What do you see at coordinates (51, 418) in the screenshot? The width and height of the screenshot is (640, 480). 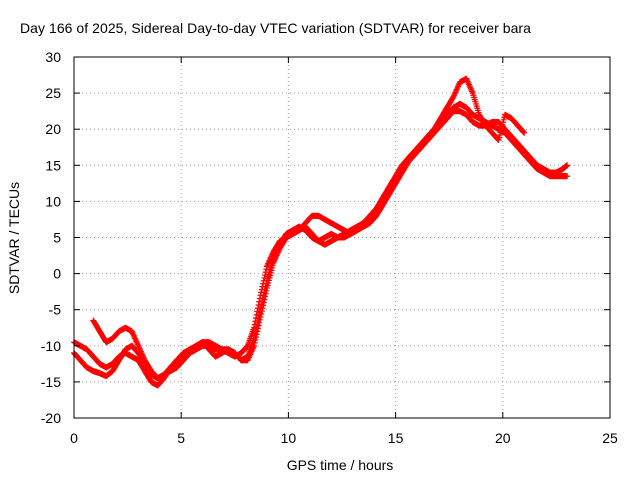 I see `y-tick-label: -20` at bounding box center [51, 418].